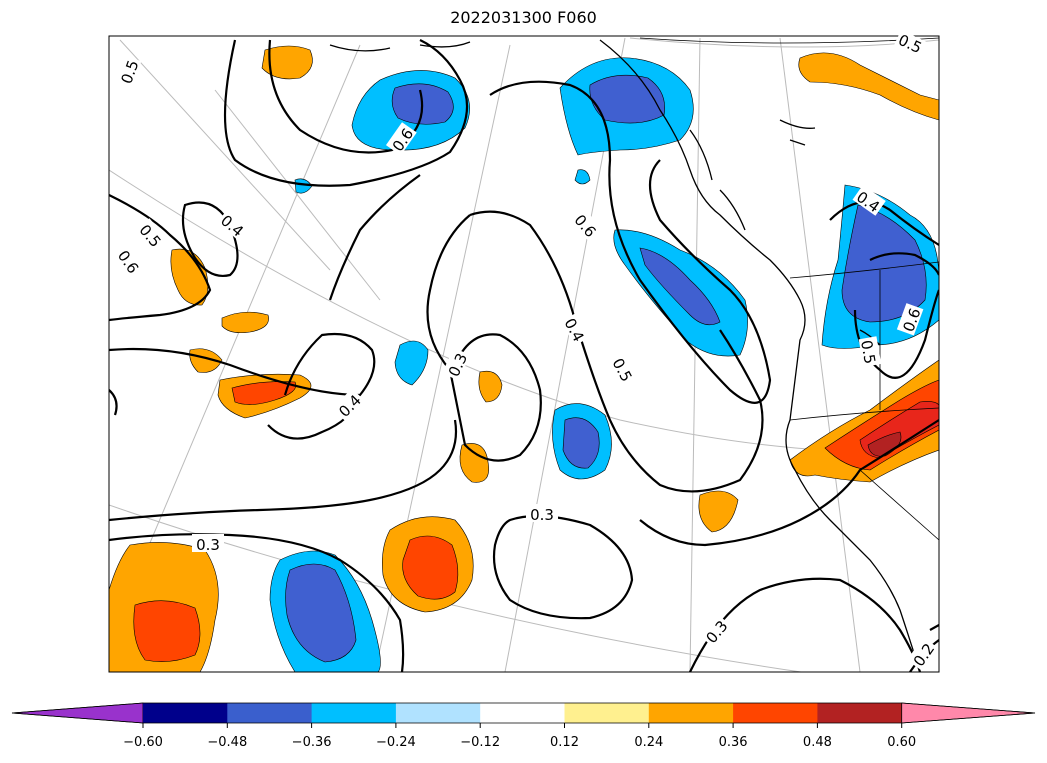  I want to click on colorbar-tick-label: −0.48, so click(227, 742).